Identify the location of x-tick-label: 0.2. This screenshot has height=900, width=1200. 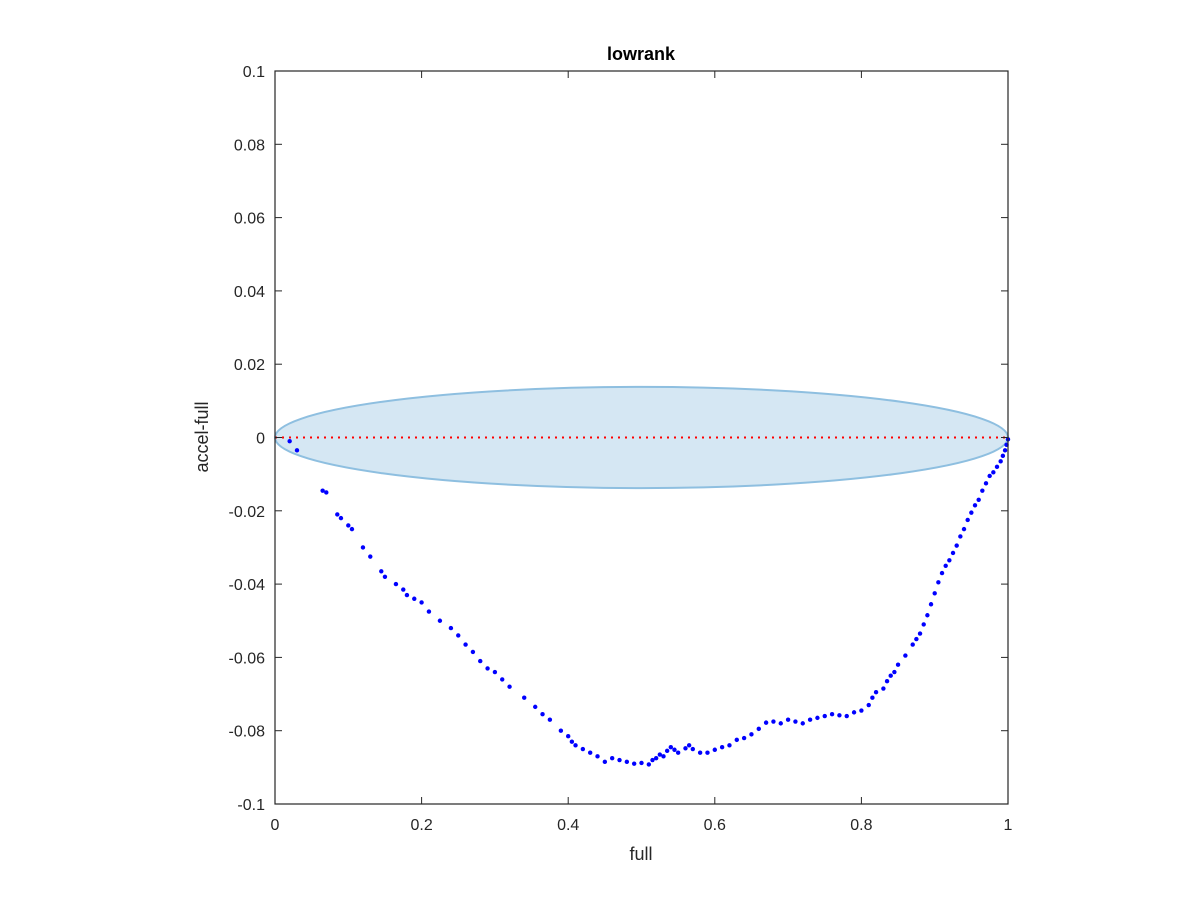
(421, 825).